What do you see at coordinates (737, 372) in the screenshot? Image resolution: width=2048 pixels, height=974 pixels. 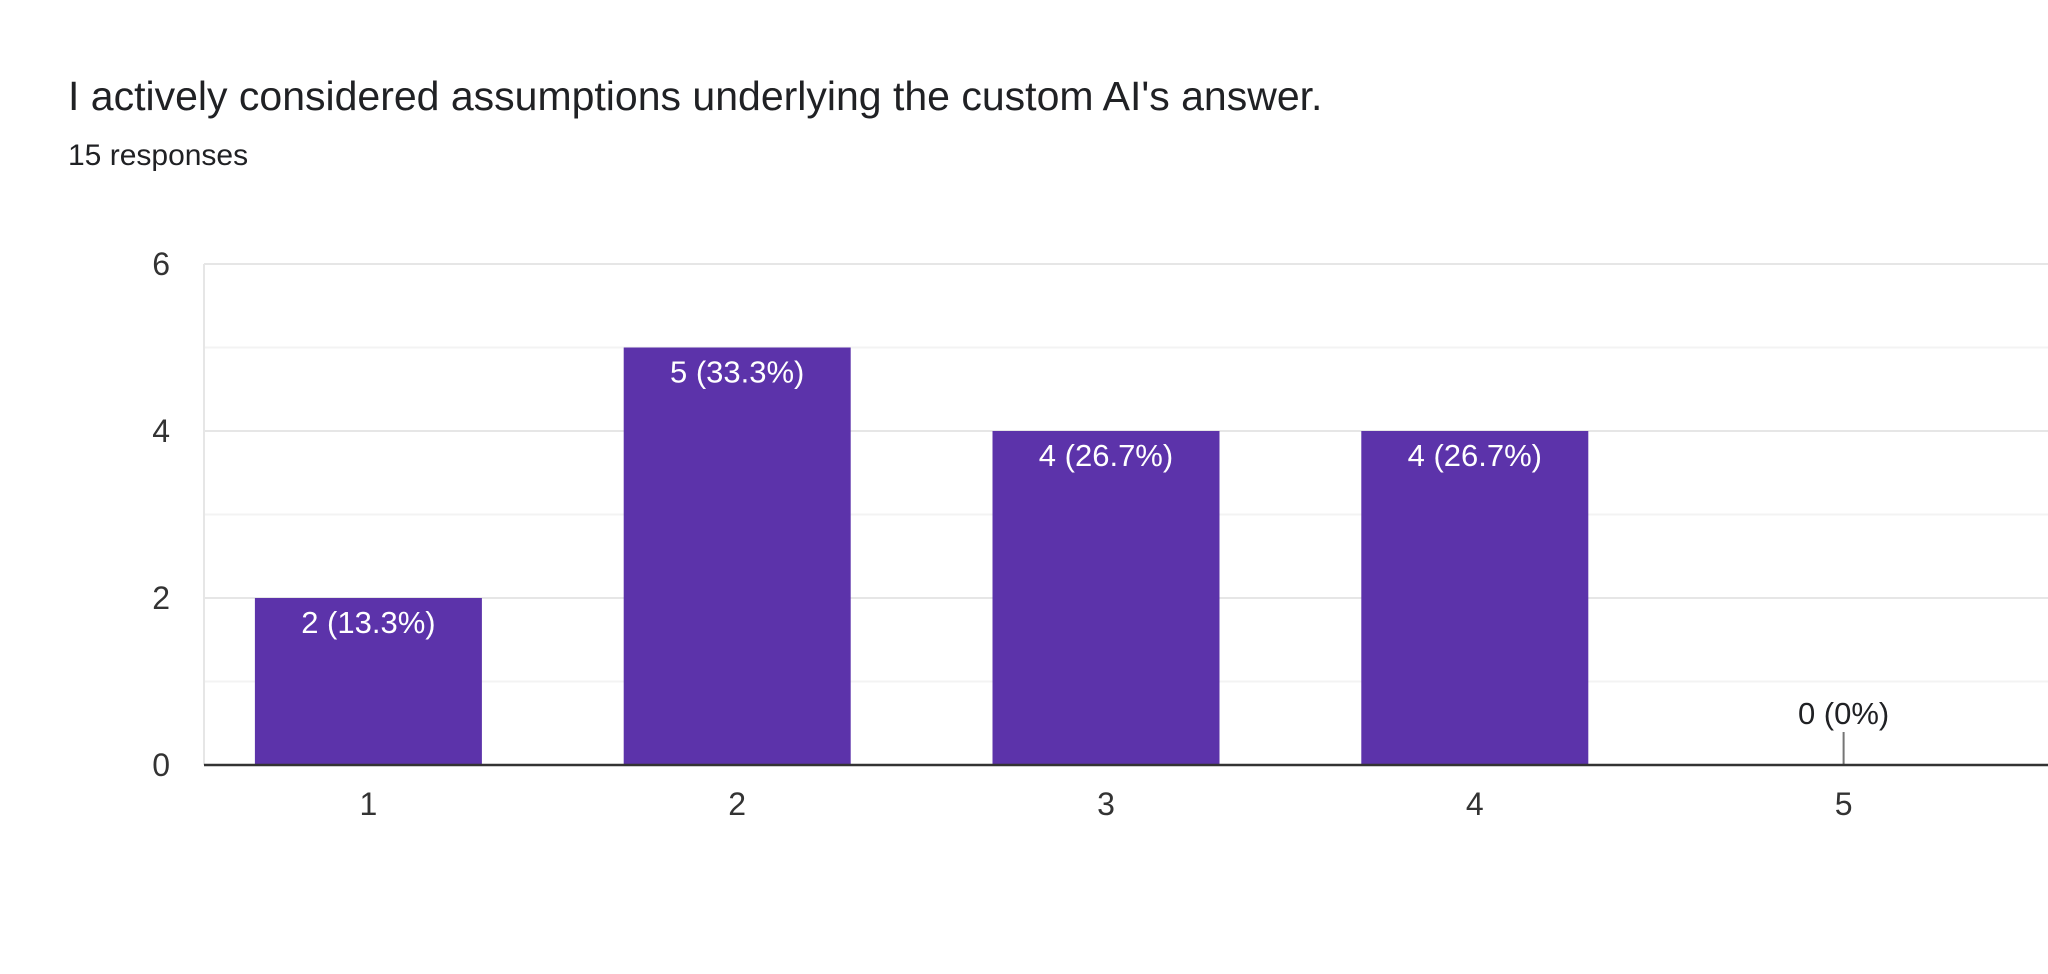 I see `bar-data-label: 5 (33.3%)` at bounding box center [737, 372].